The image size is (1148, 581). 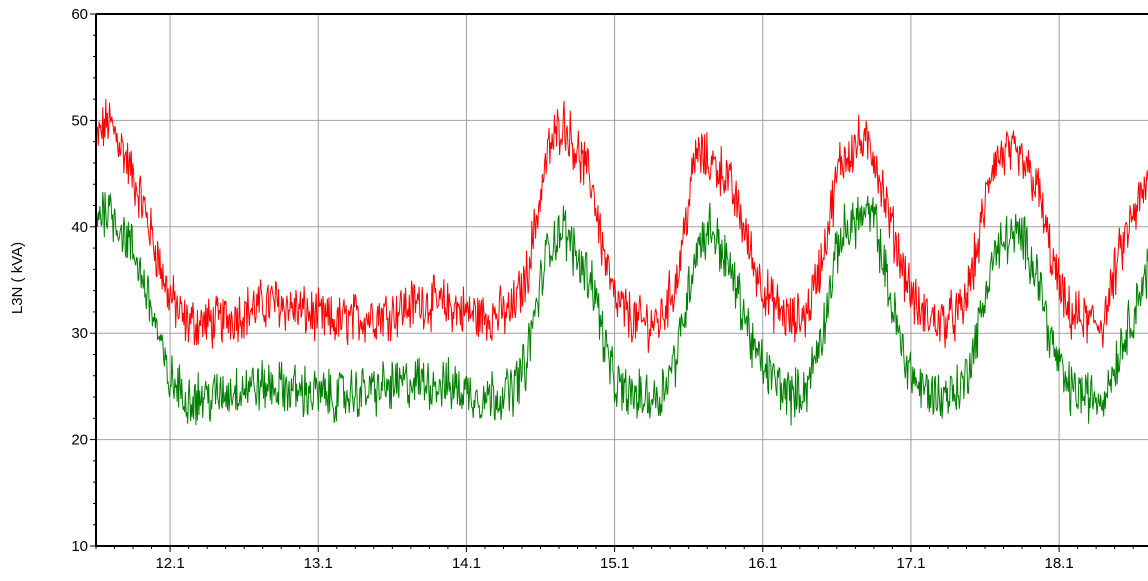 I want to click on y-tick-label: 40, so click(x=79, y=227).